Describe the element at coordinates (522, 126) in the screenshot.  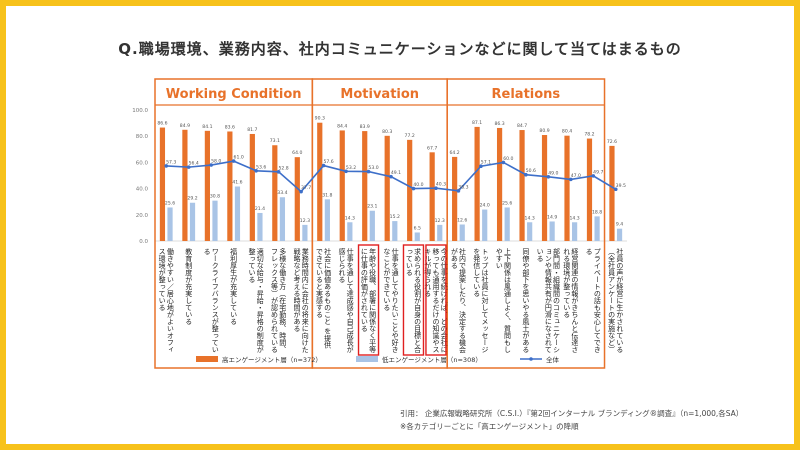
I see `data-label-high: 84.7` at that location.